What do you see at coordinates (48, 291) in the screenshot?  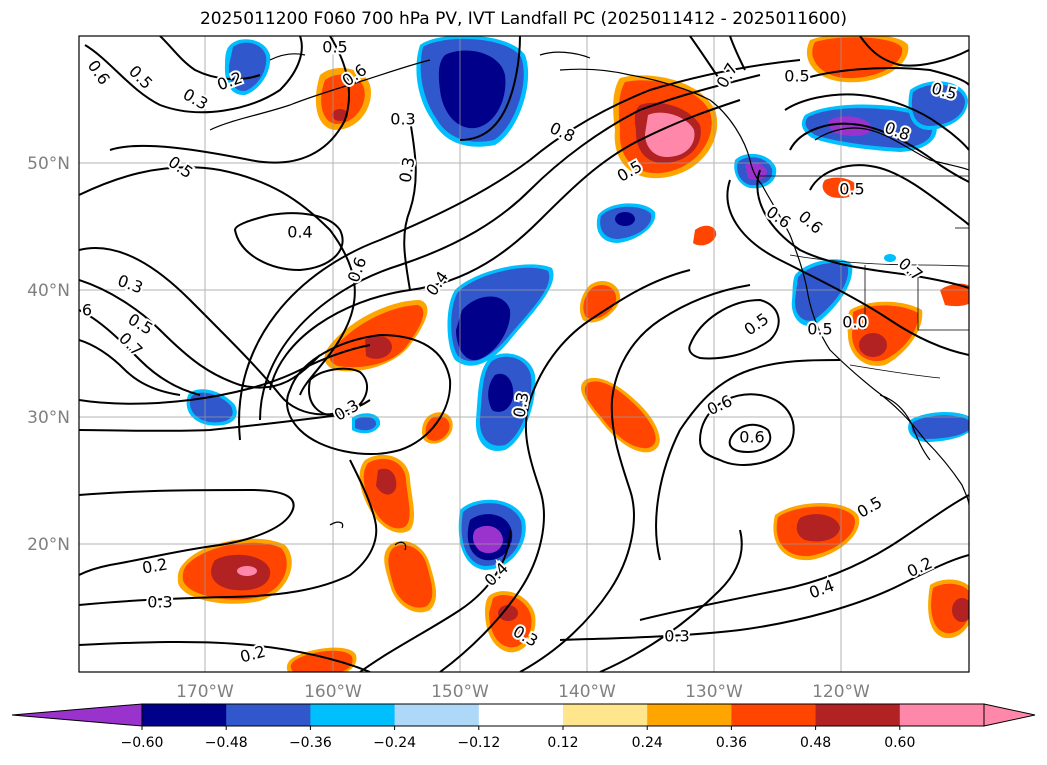 I see `lat-label-40n: 40°N` at bounding box center [48, 291].